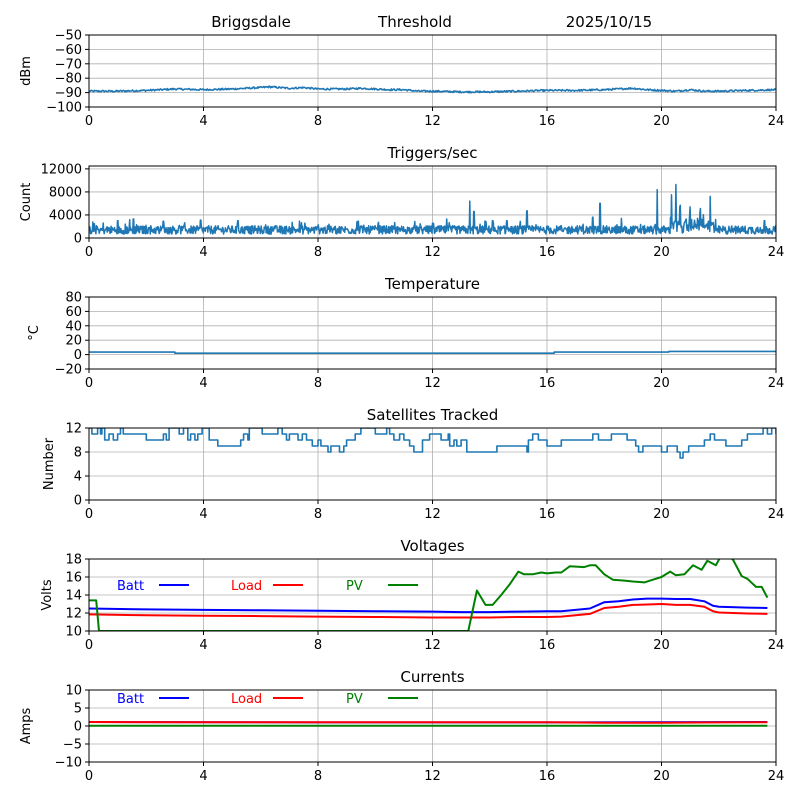 This screenshot has width=800, height=800. I want to click on y-tick-label: 14, so click(73, 596).